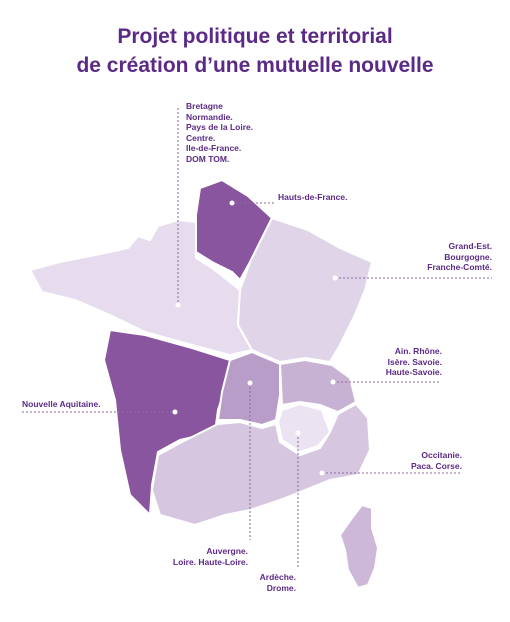  I want to click on region-nouvelle-aquitaine, so click(167, 423).